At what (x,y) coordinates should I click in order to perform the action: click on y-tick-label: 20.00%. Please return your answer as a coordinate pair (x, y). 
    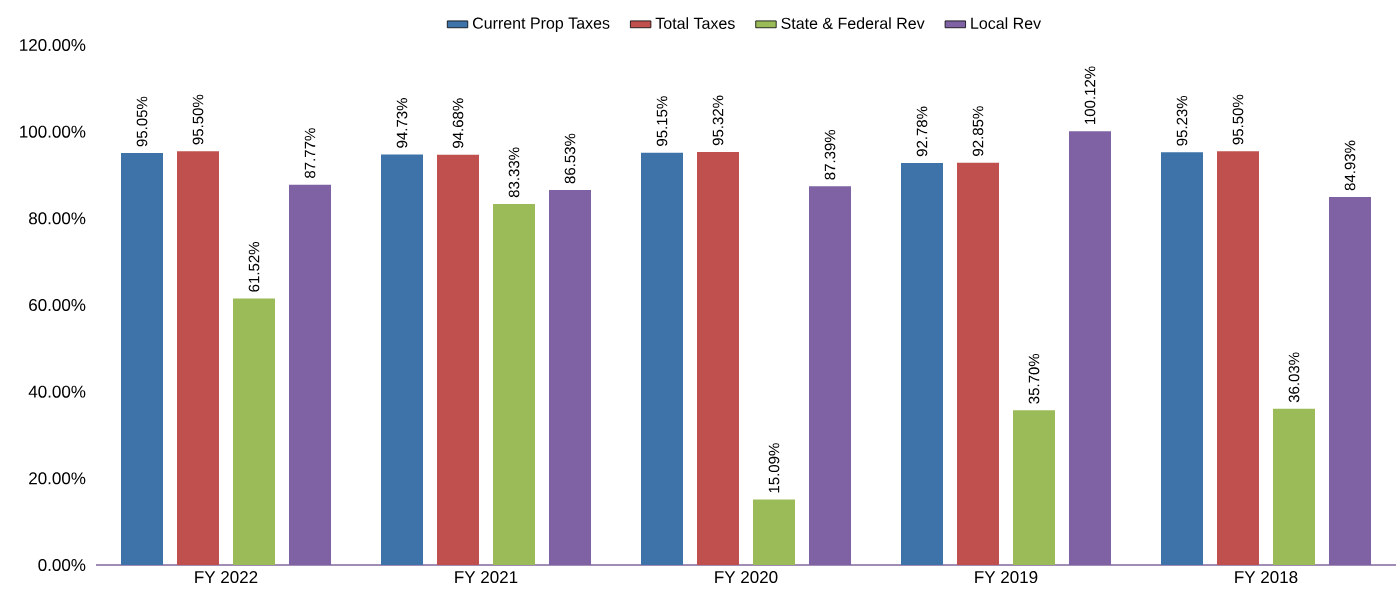
    Looking at the image, I should click on (57, 478).